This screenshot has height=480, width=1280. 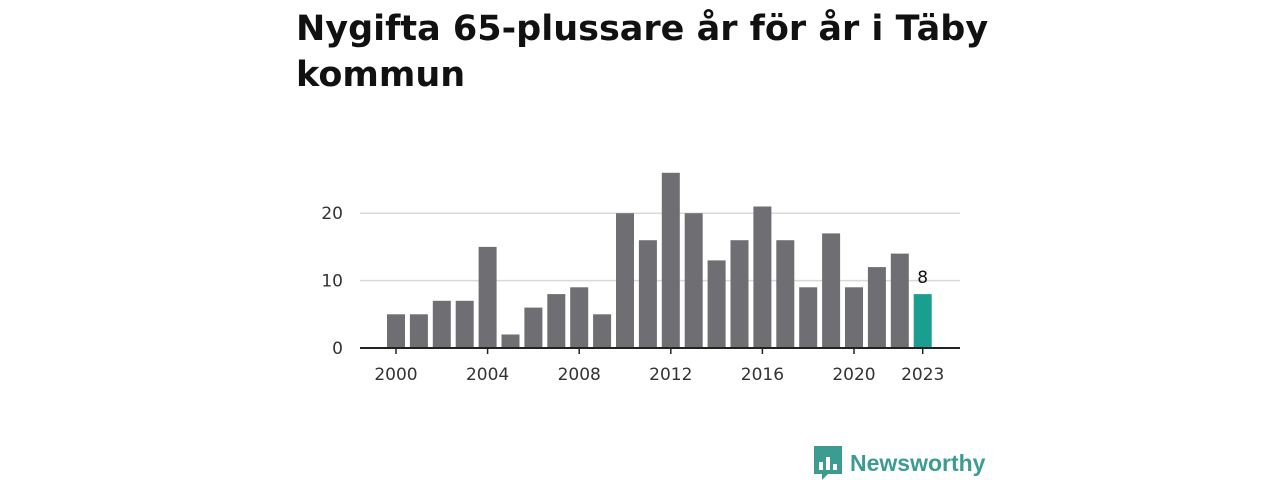 What do you see at coordinates (739, 294) in the screenshot?
I see `bar-2015` at bounding box center [739, 294].